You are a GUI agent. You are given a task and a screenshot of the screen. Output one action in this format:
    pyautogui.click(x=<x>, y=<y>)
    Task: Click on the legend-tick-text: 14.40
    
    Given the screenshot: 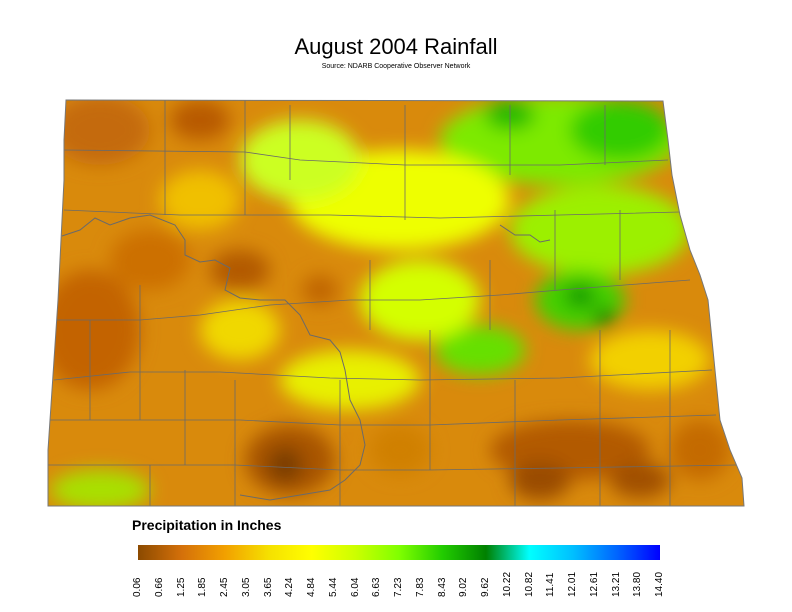 What is the action you would take?
    pyautogui.click(x=659, y=584)
    